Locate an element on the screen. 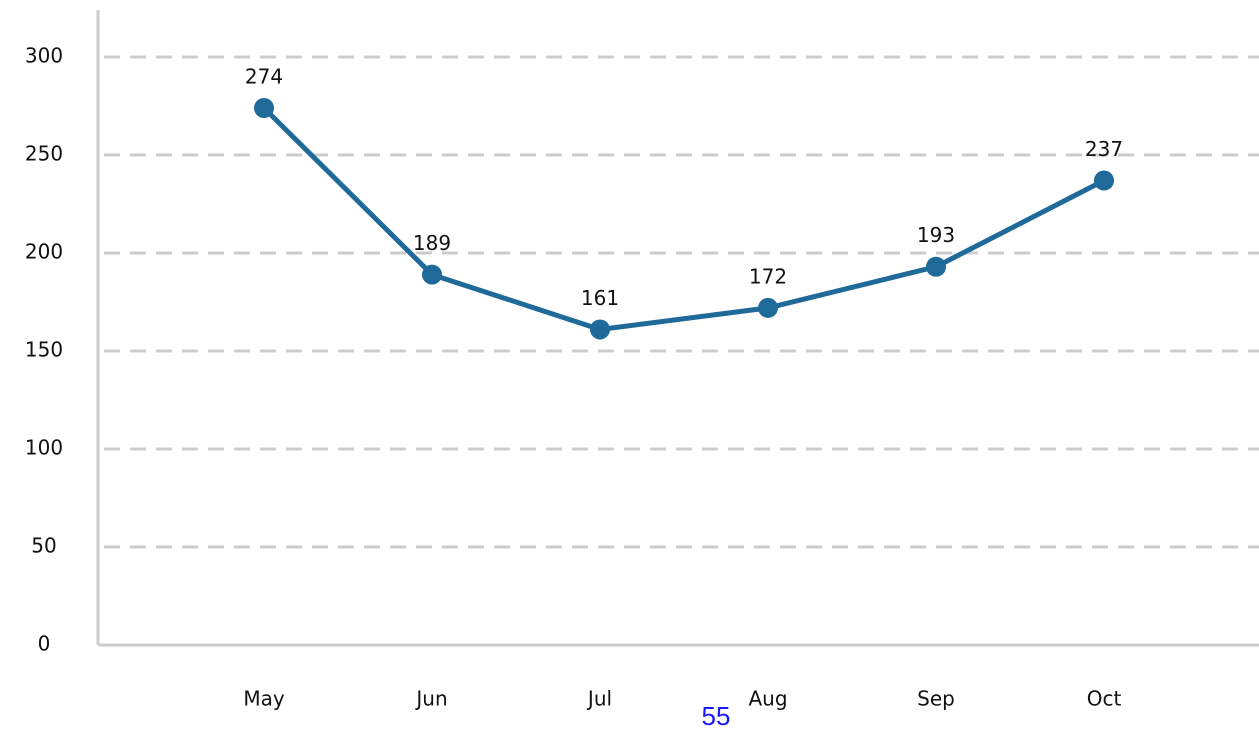 The height and width of the screenshot is (729, 1259). y-tick-label: 100 is located at coordinates (44, 448).